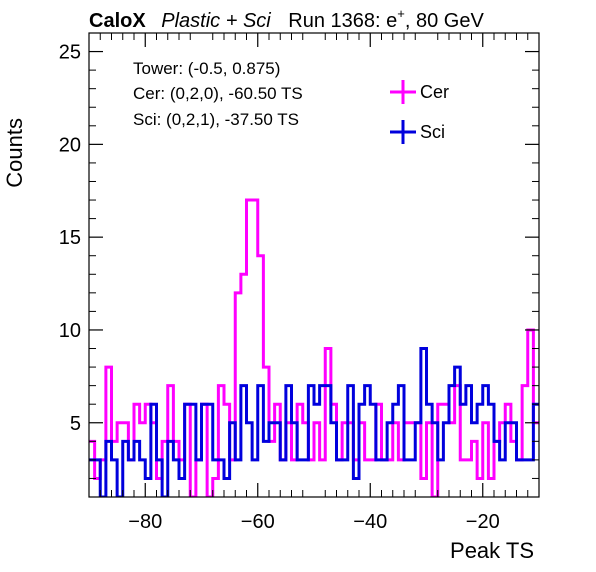  Describe the element at coordinates (14, 153) in the screenshot. I see `y-axis-label: Counts` at that location.